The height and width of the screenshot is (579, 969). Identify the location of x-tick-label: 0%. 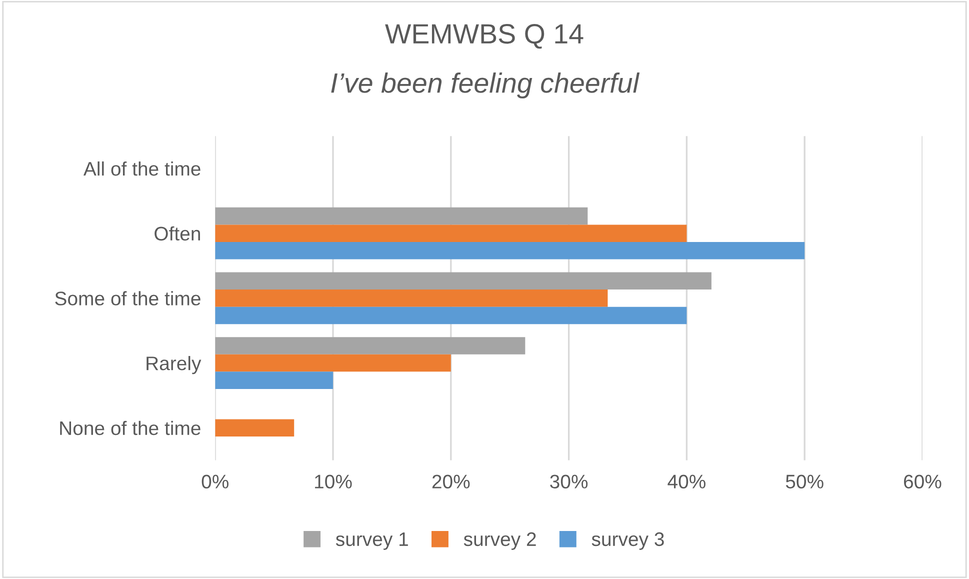
(215, 481).